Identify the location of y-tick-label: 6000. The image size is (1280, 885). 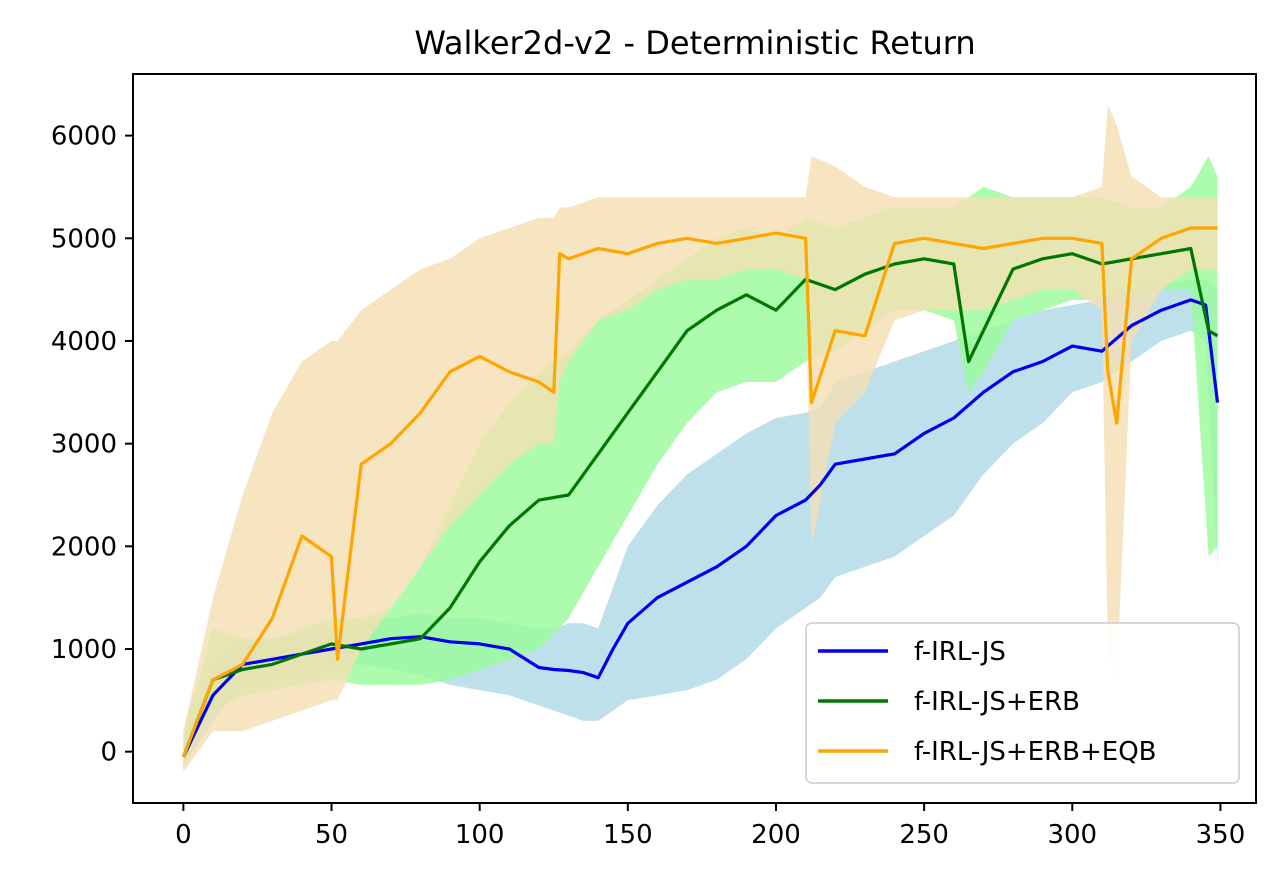
(84, 137).